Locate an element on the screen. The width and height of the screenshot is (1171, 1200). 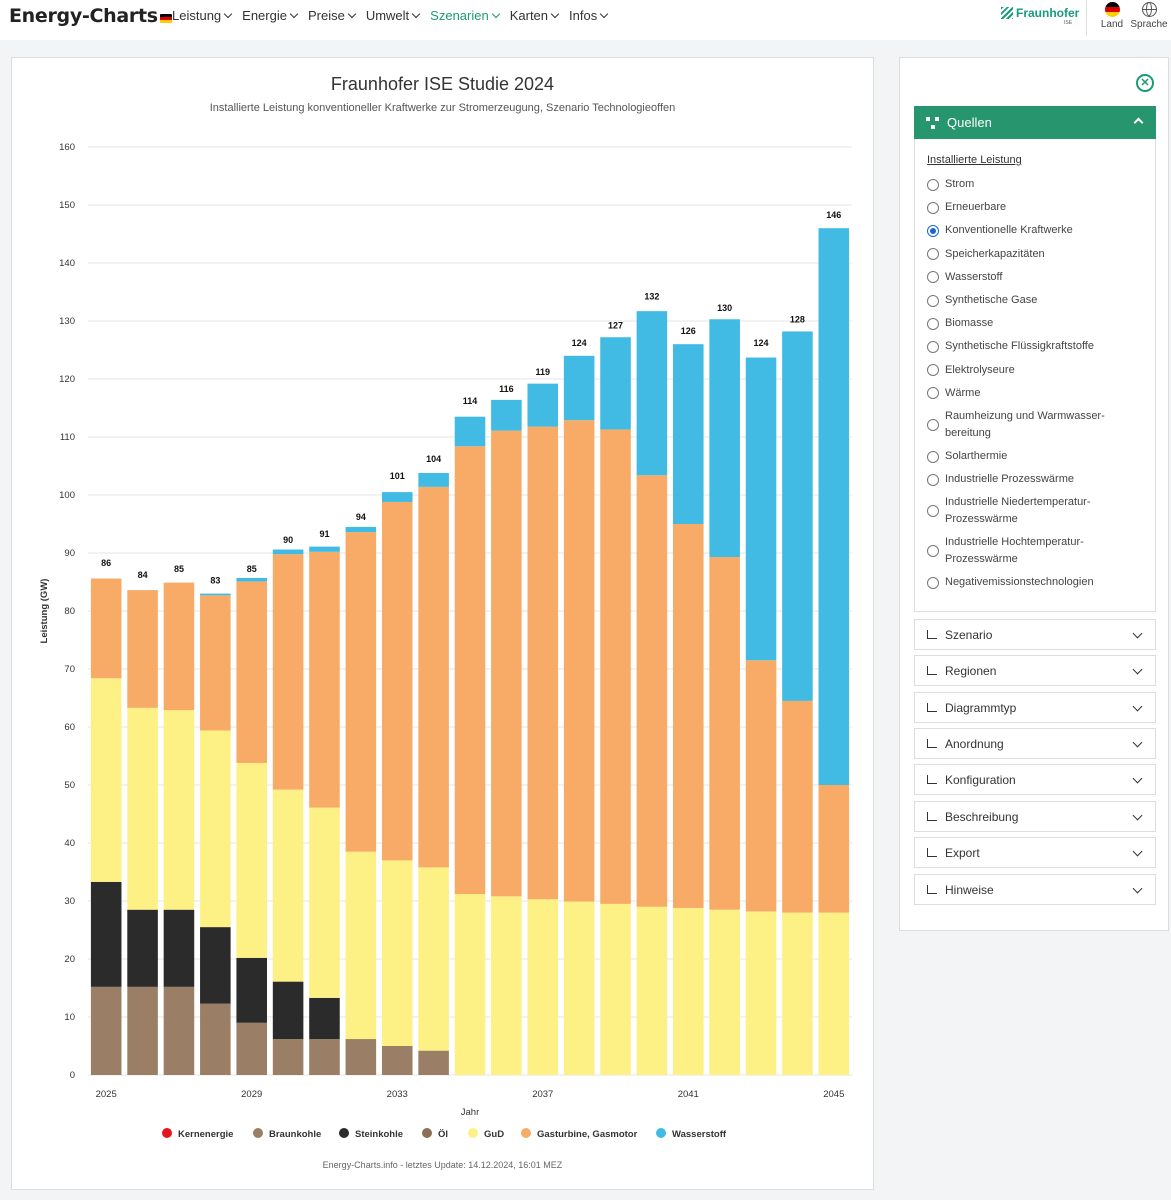
bar-total-label: 86 is located at coordinates (106, 563).